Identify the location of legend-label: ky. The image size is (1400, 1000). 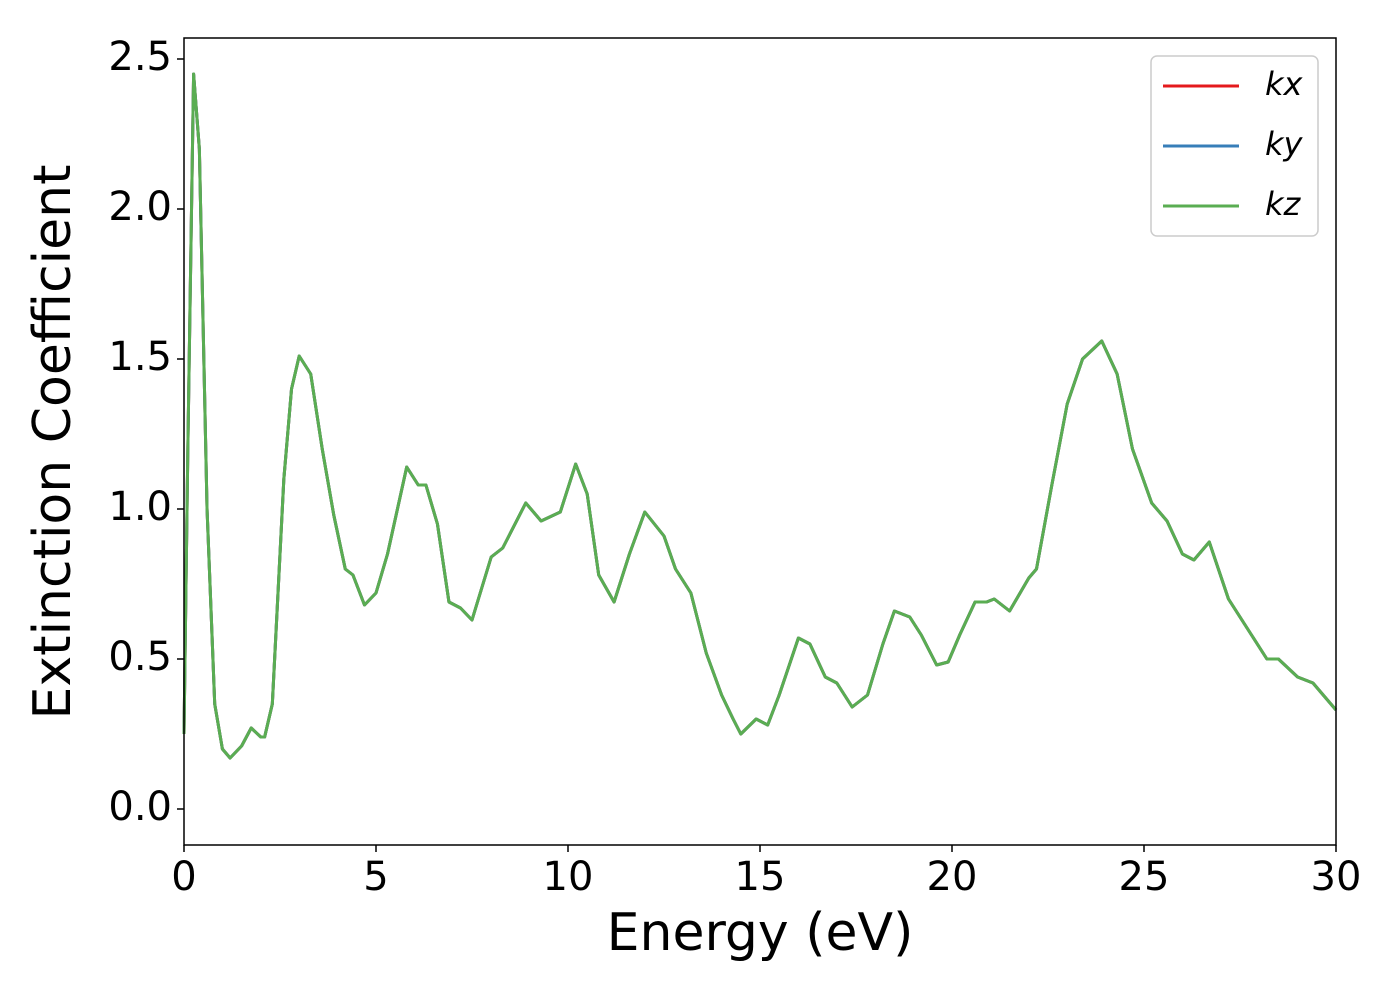
(1284, 144).